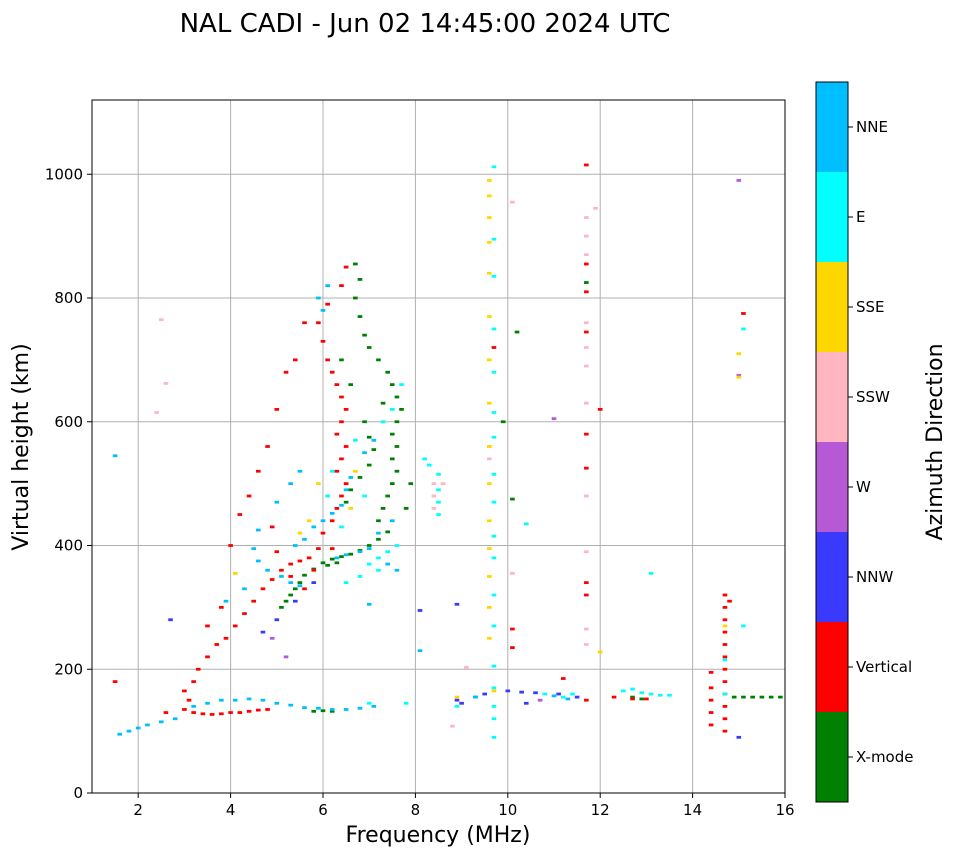 This screenshot has width=958, height=857. Describe the element at coordinates (554, 419) in the screenshot. I see `data-point-w` at that location.